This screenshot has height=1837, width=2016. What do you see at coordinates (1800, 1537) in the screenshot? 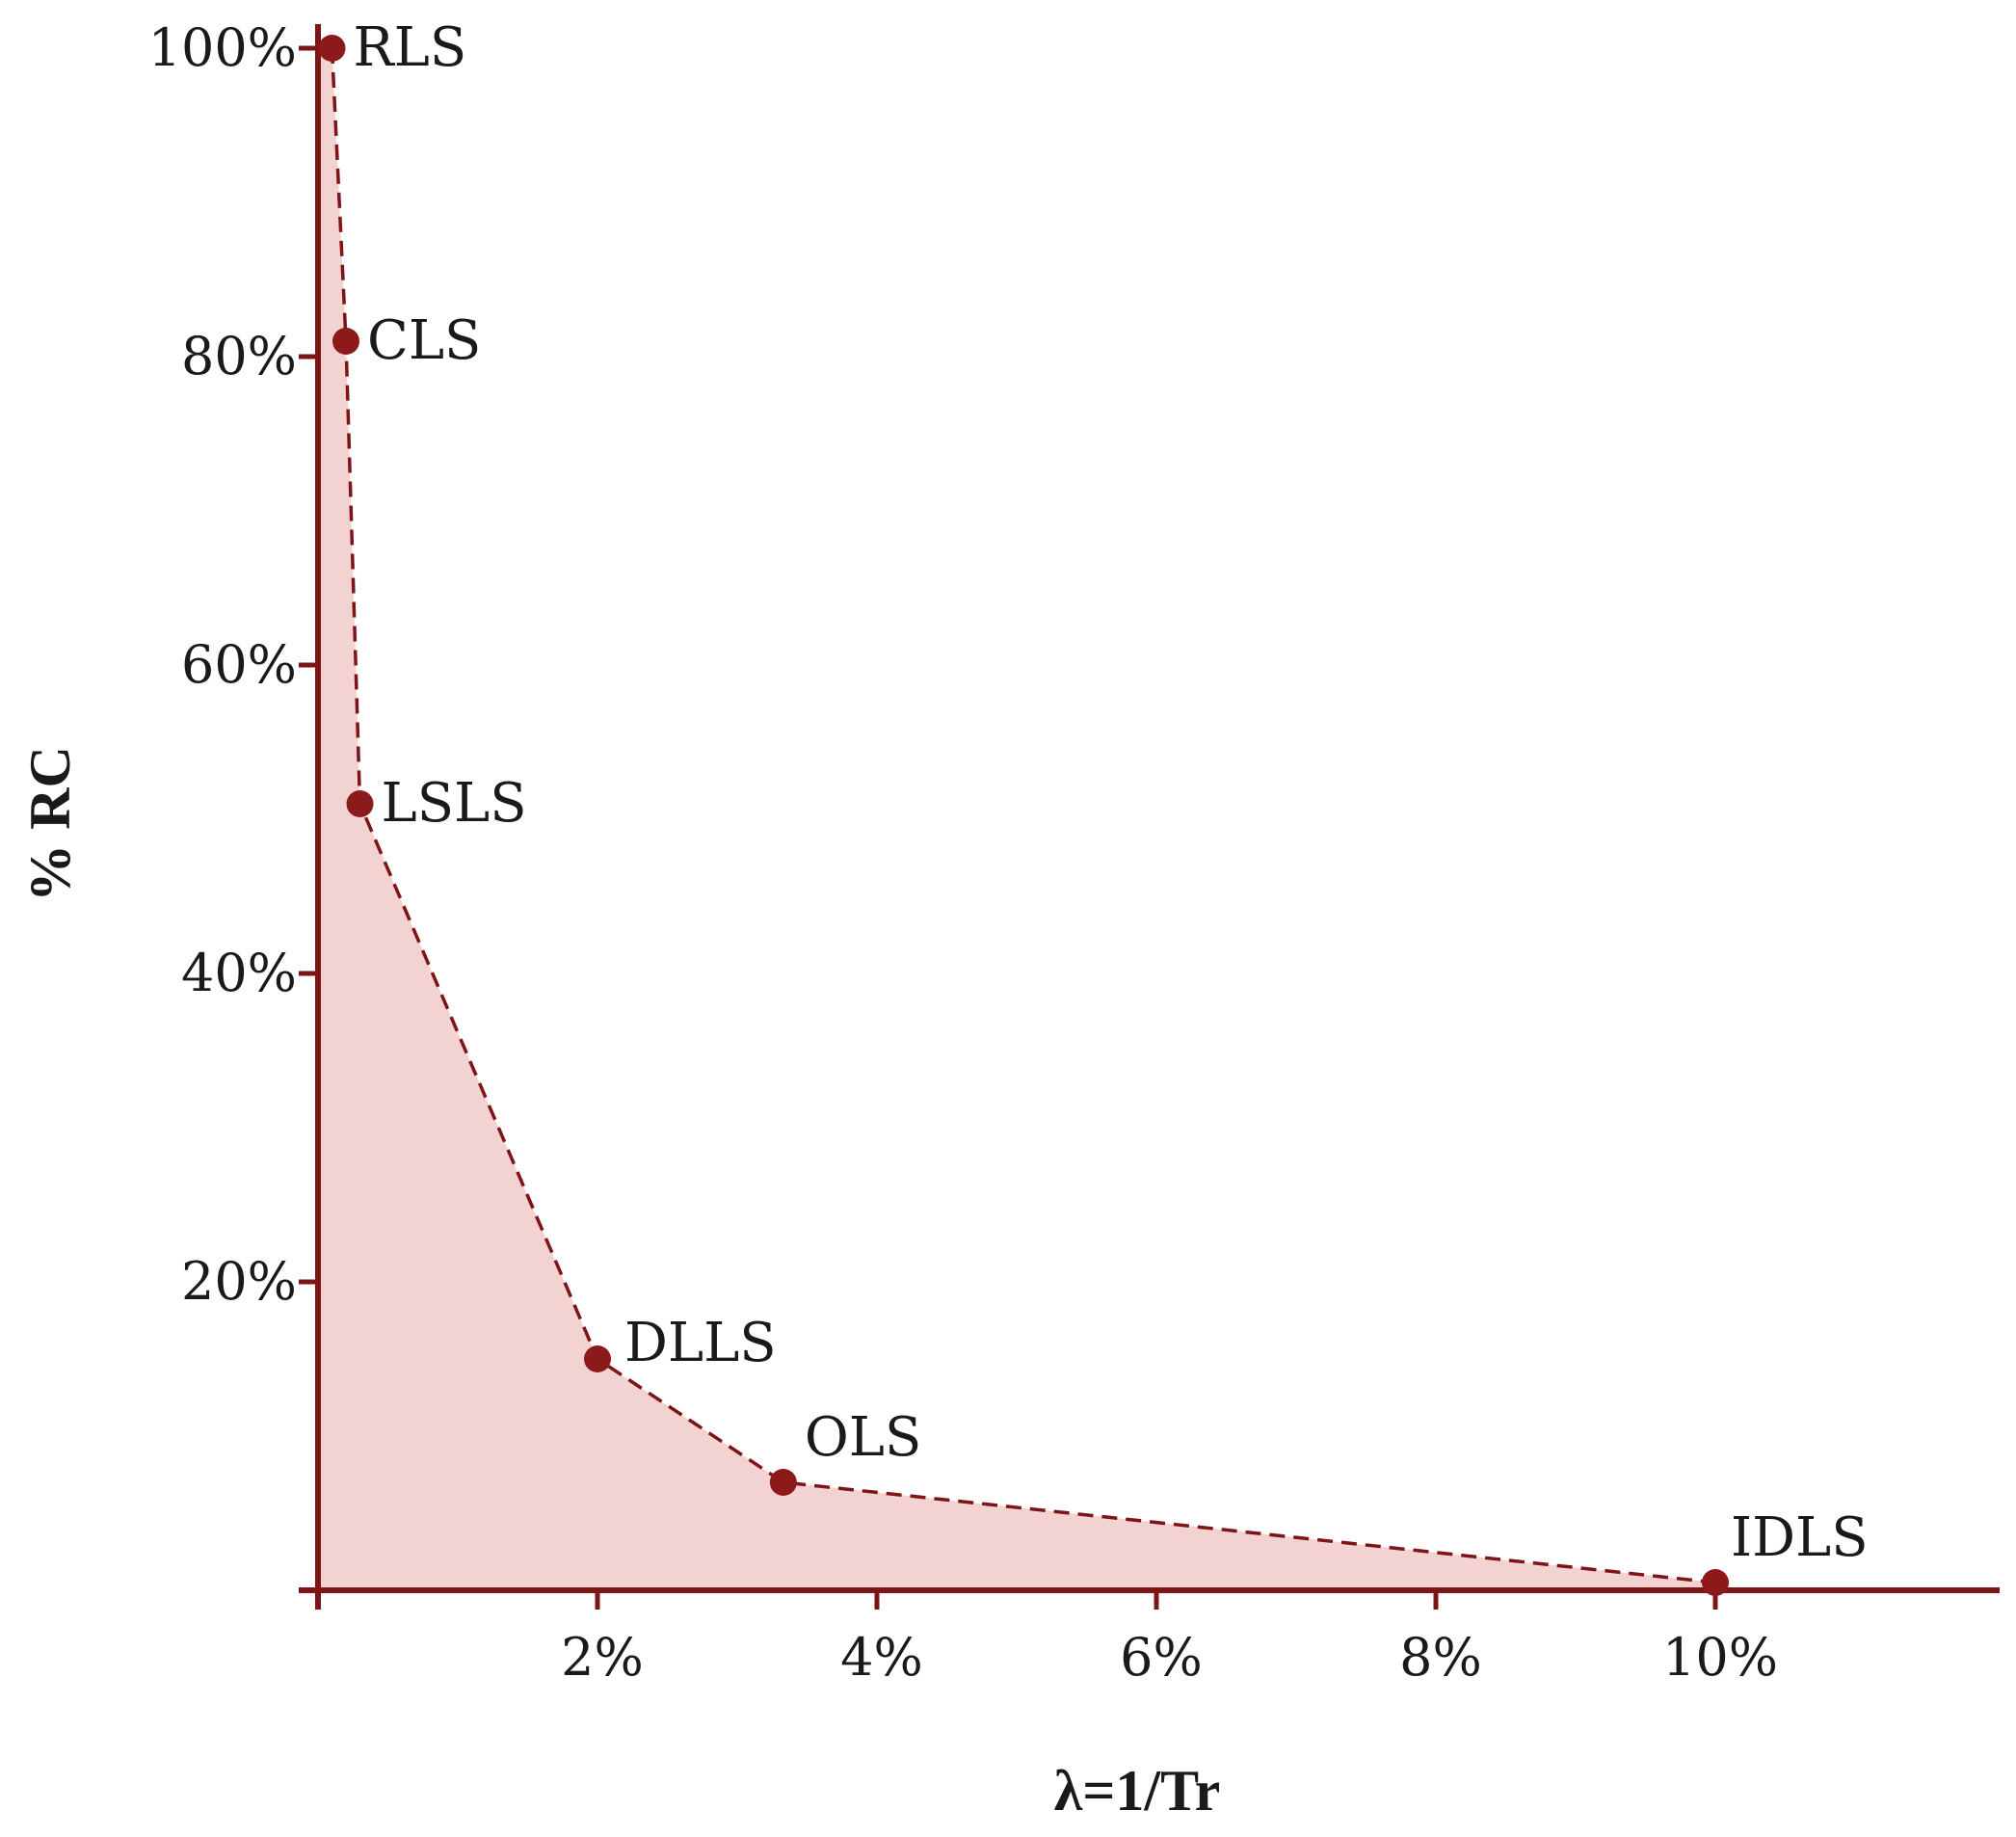
I see `point-label-idls: IDLS` at bounding box center [1800, 1537].